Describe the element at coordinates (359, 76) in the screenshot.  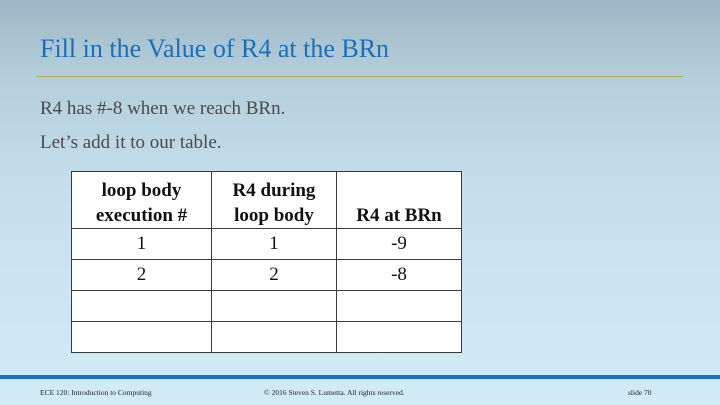
I see `title-divider` at that location.